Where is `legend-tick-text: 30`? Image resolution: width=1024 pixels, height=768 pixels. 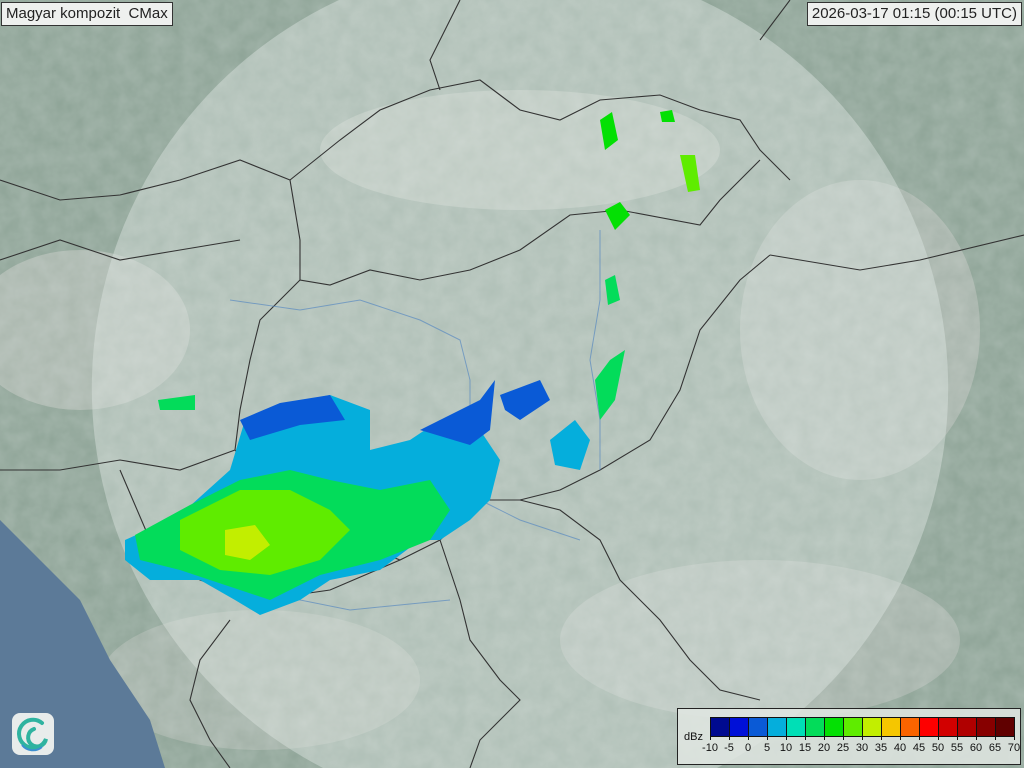 legend-tick-text: 30 is located at coordinates (862, 748).